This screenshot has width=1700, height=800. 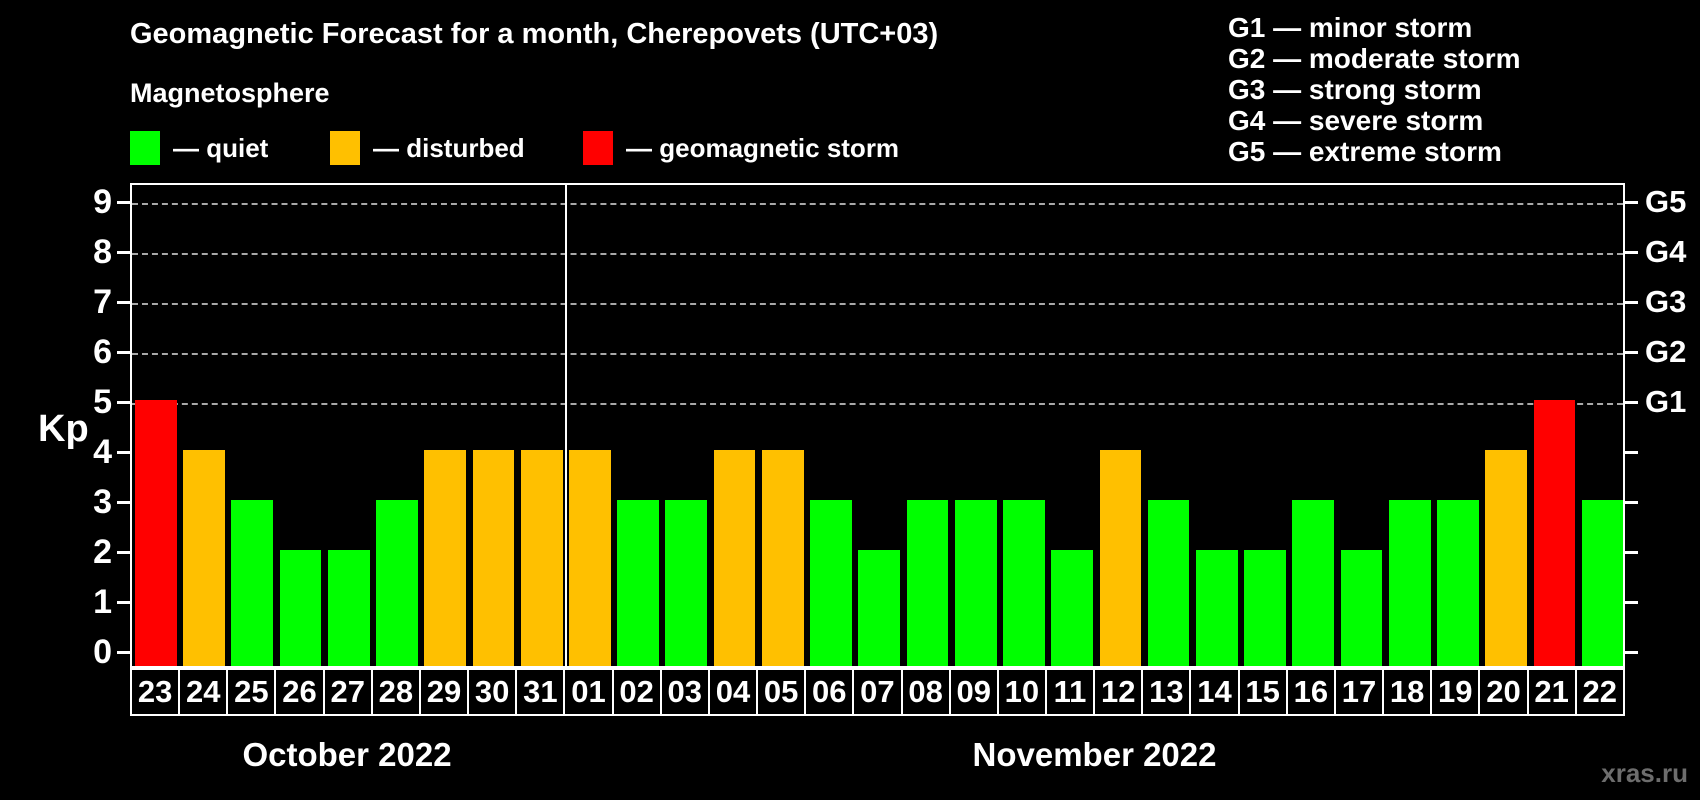 I want to click on month-separator-line, so click(x=566, y=425).